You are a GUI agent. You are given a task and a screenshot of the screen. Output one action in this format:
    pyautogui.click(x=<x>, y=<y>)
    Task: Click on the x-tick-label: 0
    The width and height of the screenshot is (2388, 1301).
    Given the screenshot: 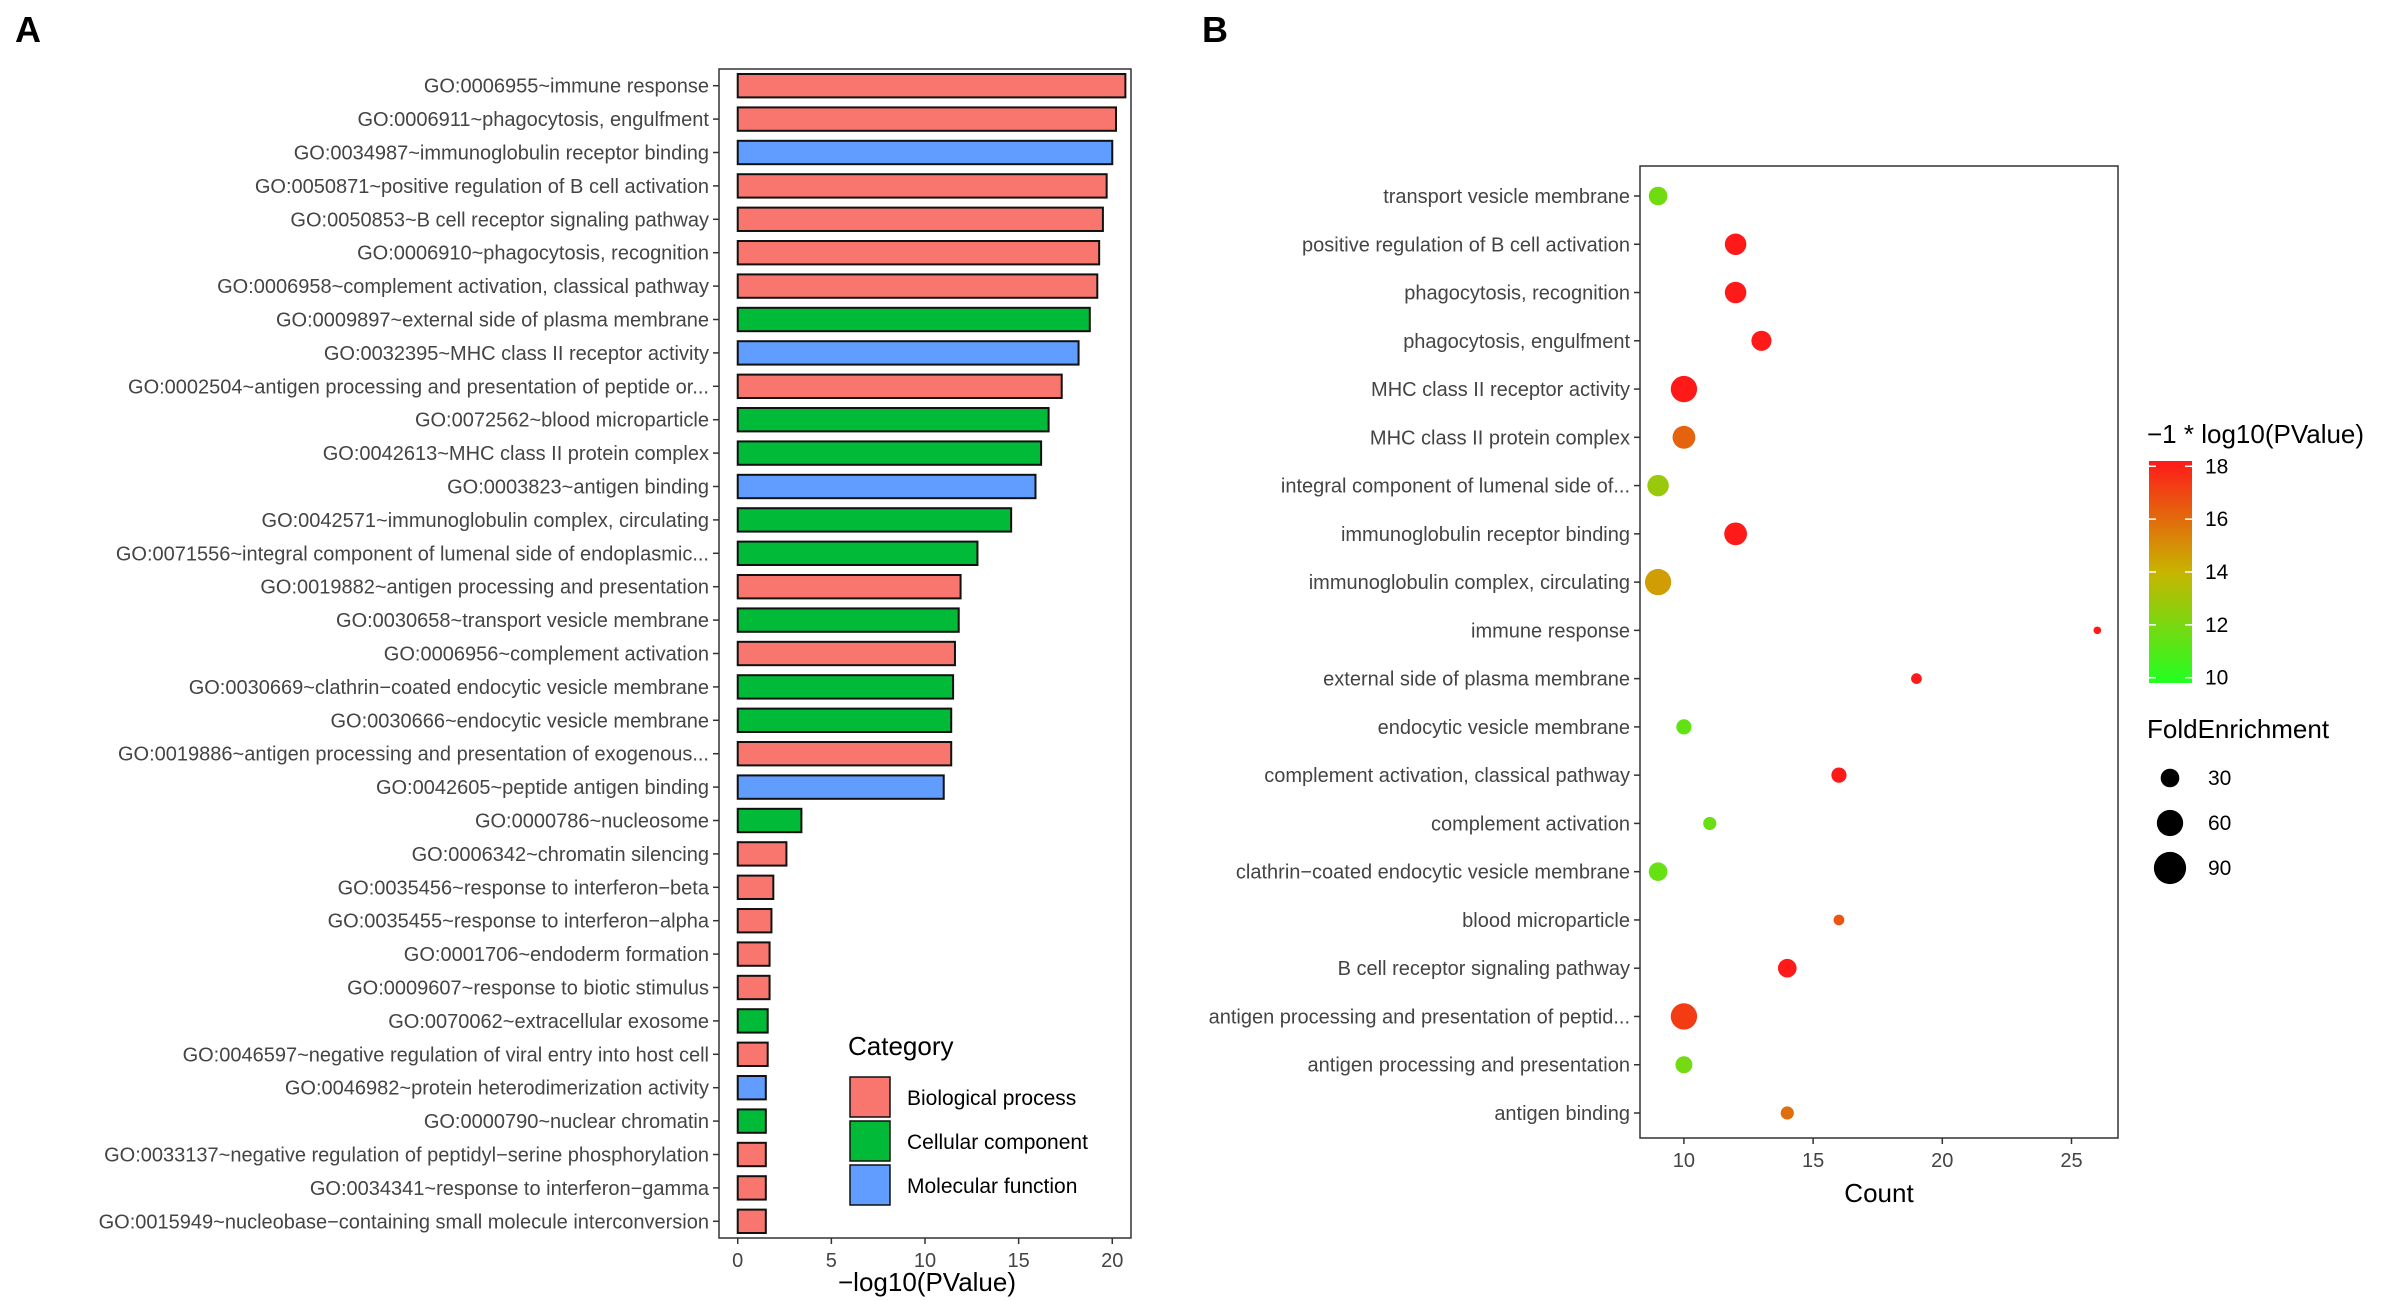 What is the action you would take?
    pyautogui.click(x=737, y=1261)
    